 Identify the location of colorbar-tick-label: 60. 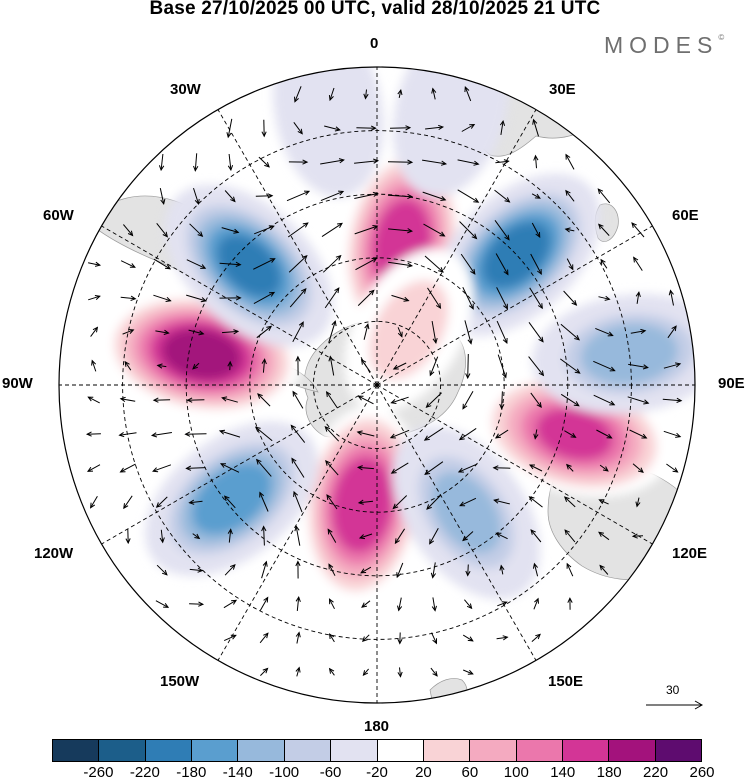
(470, 772).